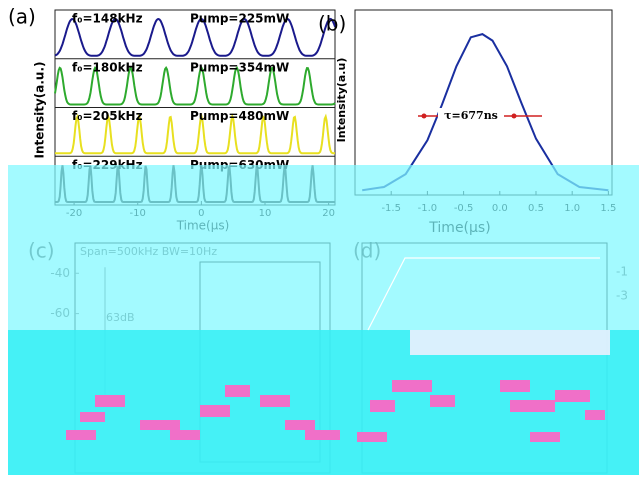 Image resolution: width=639 pixels, height=477 pixels. I want to click on y-axis-label: Intensity(a.u.), so click(40, 110).